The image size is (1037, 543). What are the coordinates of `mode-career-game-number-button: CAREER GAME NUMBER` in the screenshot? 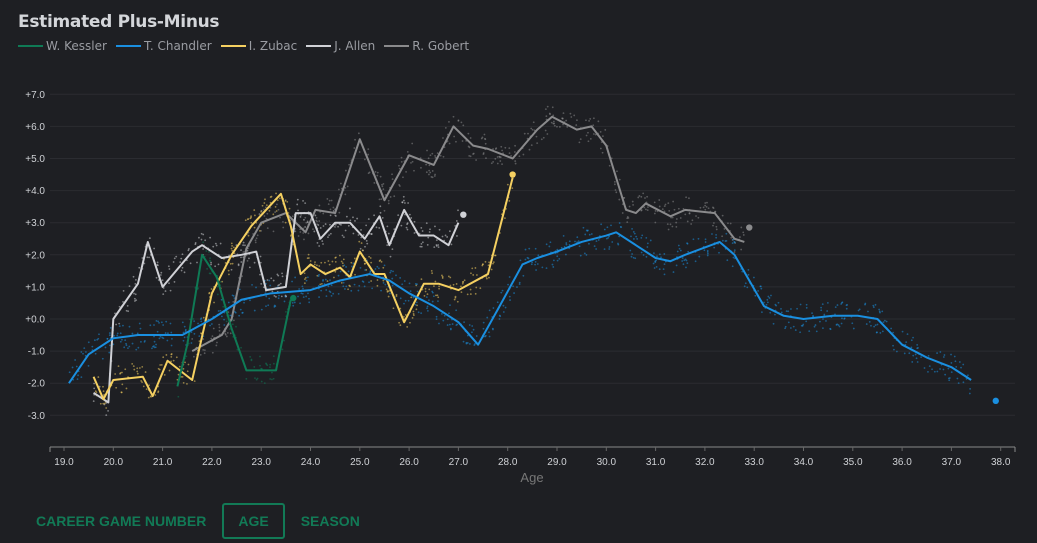 It's located at (121, 521).